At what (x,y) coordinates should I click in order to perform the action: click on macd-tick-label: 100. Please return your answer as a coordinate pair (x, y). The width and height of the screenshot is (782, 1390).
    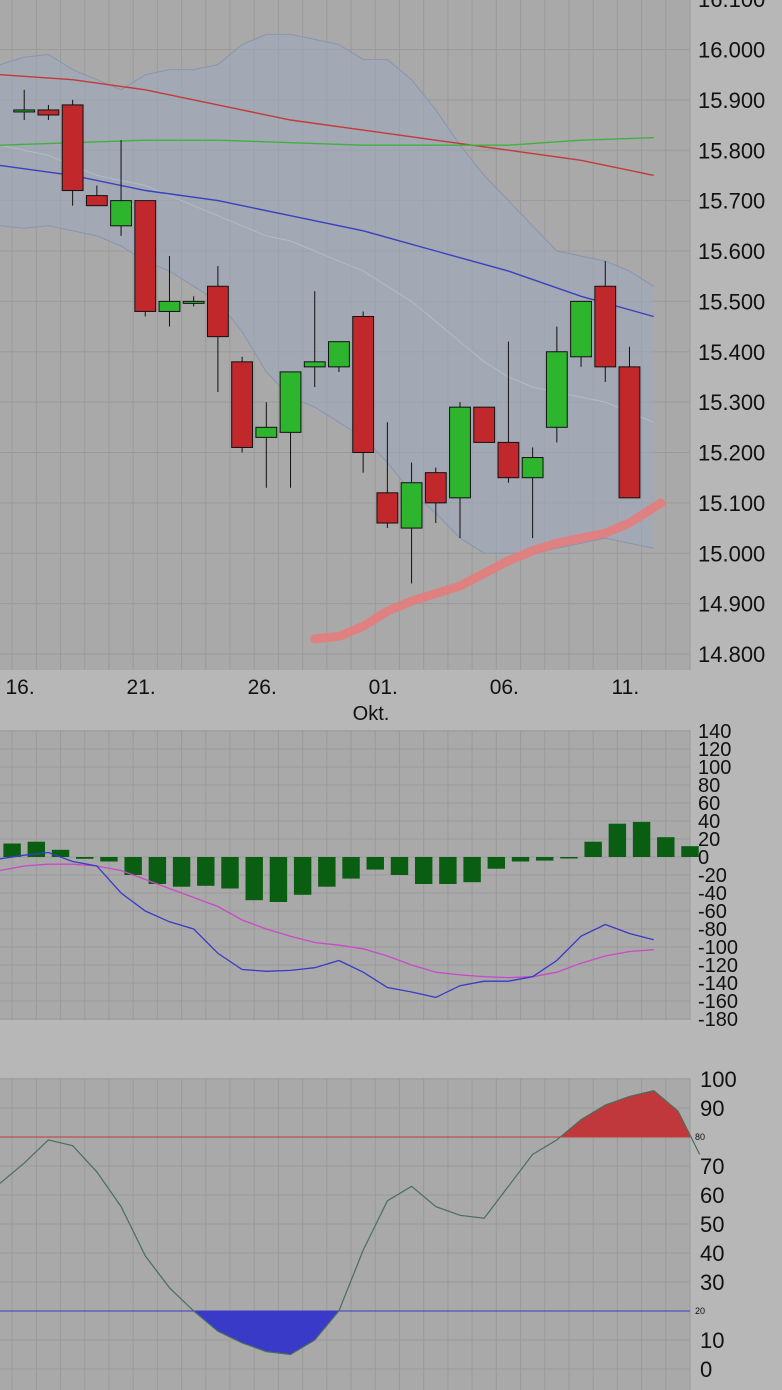
    Looking at the image, I should click on (714, 768).